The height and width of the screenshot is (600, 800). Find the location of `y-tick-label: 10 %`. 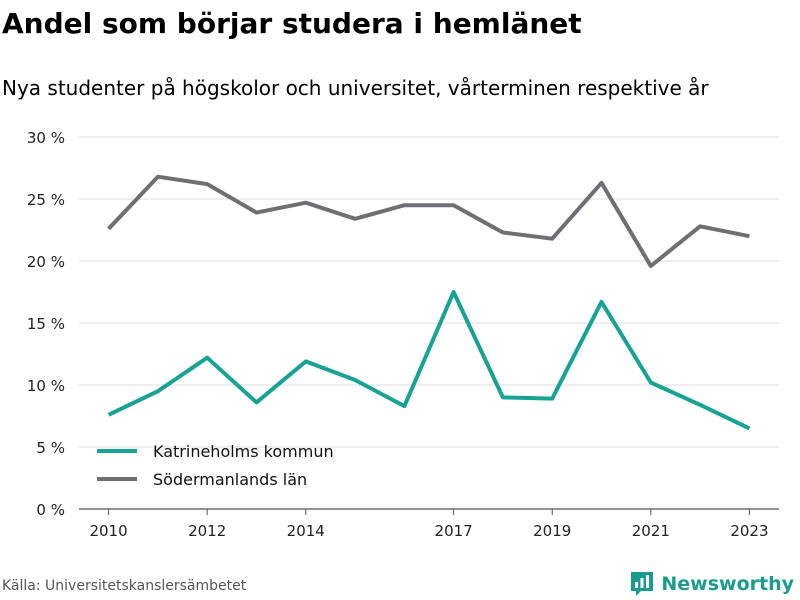

y-tick-label: 10 % is located at coordinates (46, 386).